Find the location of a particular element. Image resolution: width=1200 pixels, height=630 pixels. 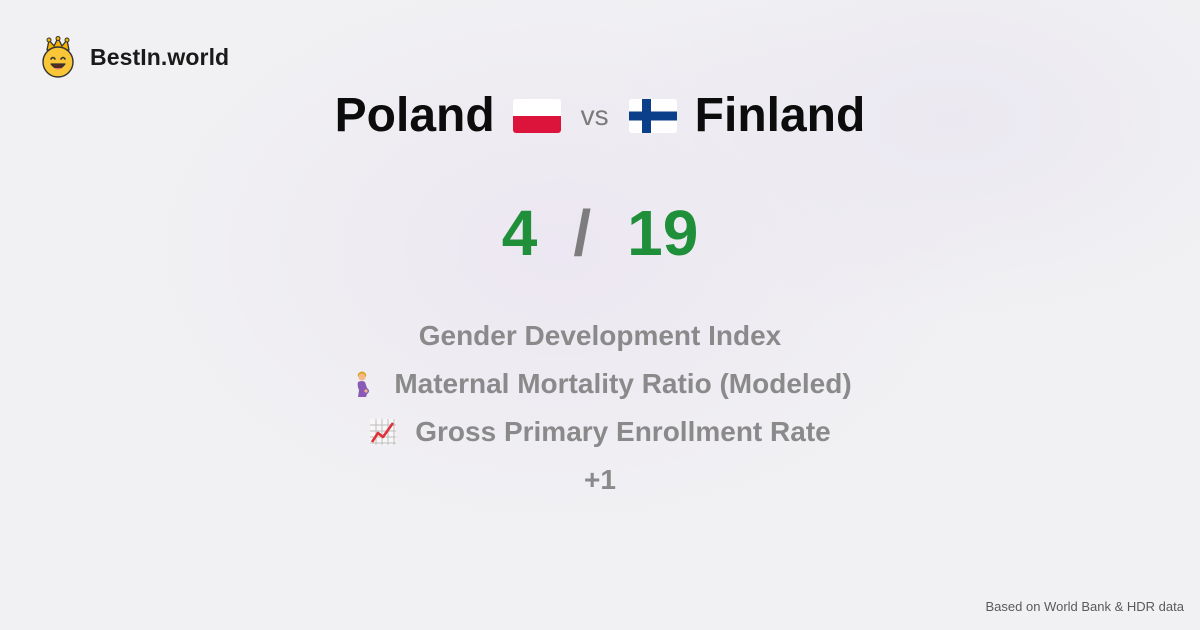

right-country-name: Finland is located at coordinates (780, 115).